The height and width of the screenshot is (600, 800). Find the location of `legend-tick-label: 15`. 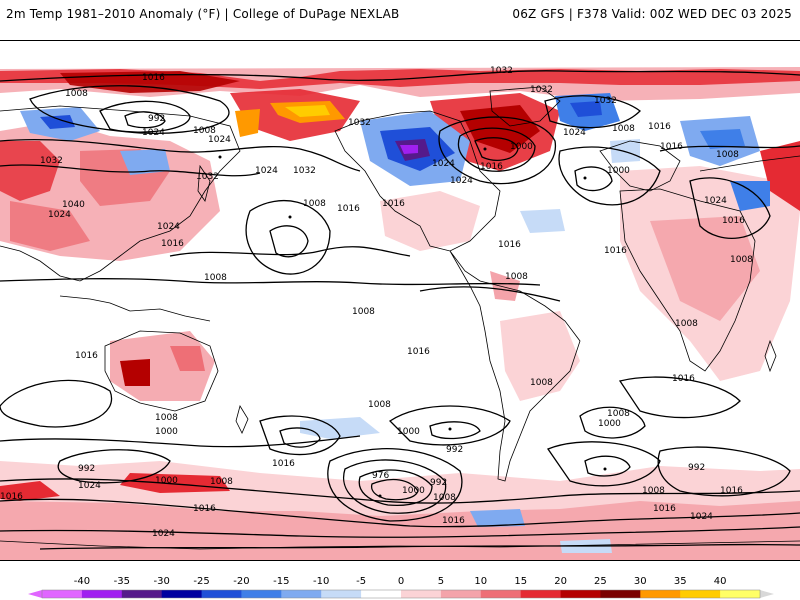

legend-tick-label: 15 is located at coordinates (520, 581).